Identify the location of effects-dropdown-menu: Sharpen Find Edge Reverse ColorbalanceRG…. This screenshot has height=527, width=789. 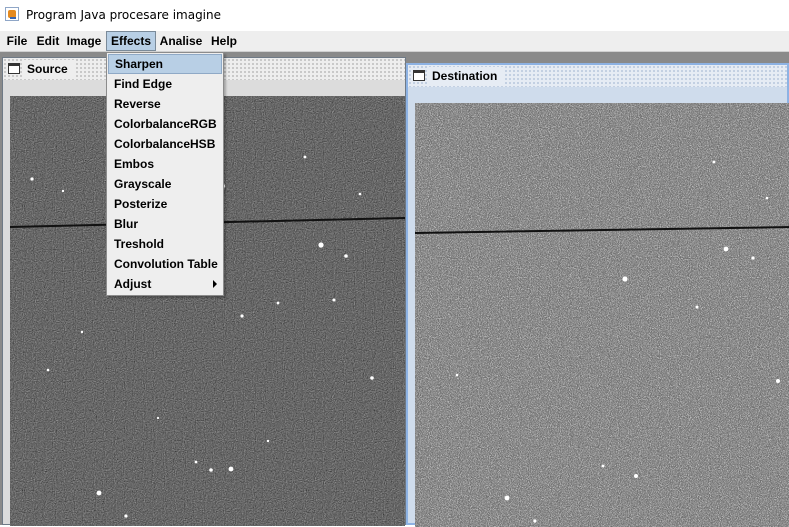
(165, 174).